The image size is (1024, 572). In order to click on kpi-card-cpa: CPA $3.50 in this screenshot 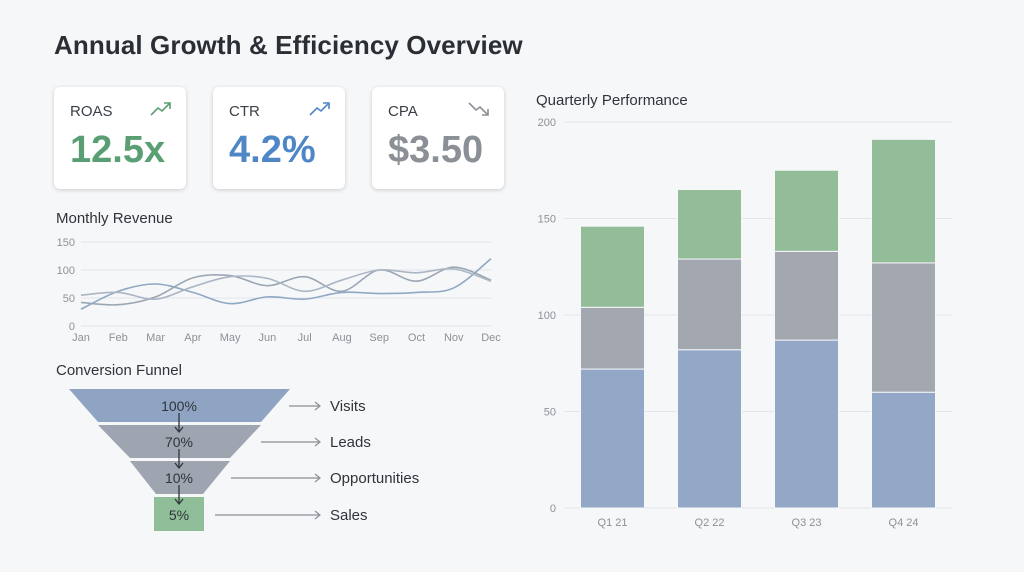, I will do `click(438, 138)`.